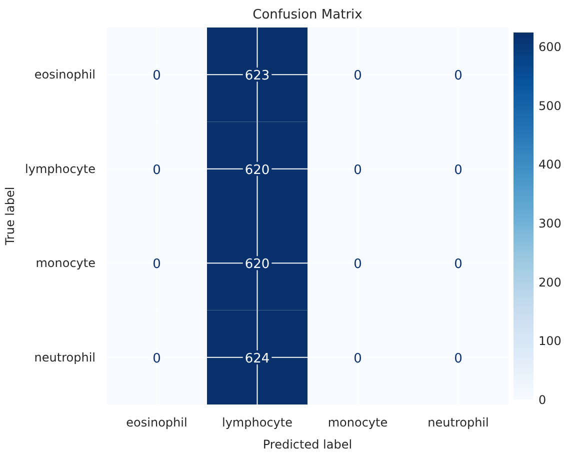 The width and height of the screenshot is (569, 454). What do you see at coordinates (542, 400) in the screenshot?
I see `color-bar-label: 0` at bounding box center [542, 400].